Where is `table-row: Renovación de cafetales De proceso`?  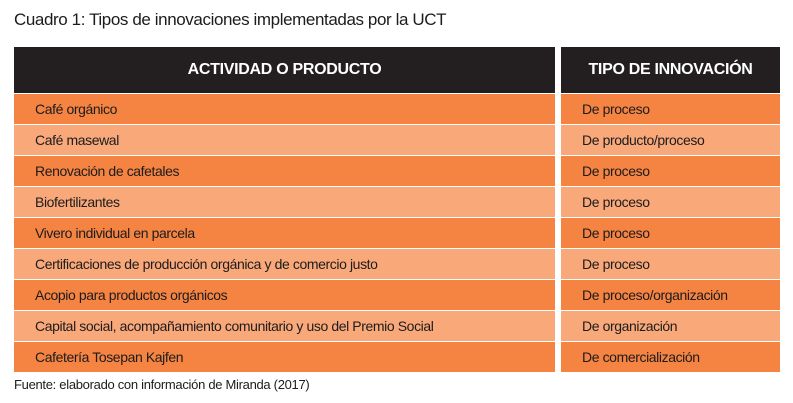
table-row: Renovación de cafetales De proceso is located at coordinates (397, 170).